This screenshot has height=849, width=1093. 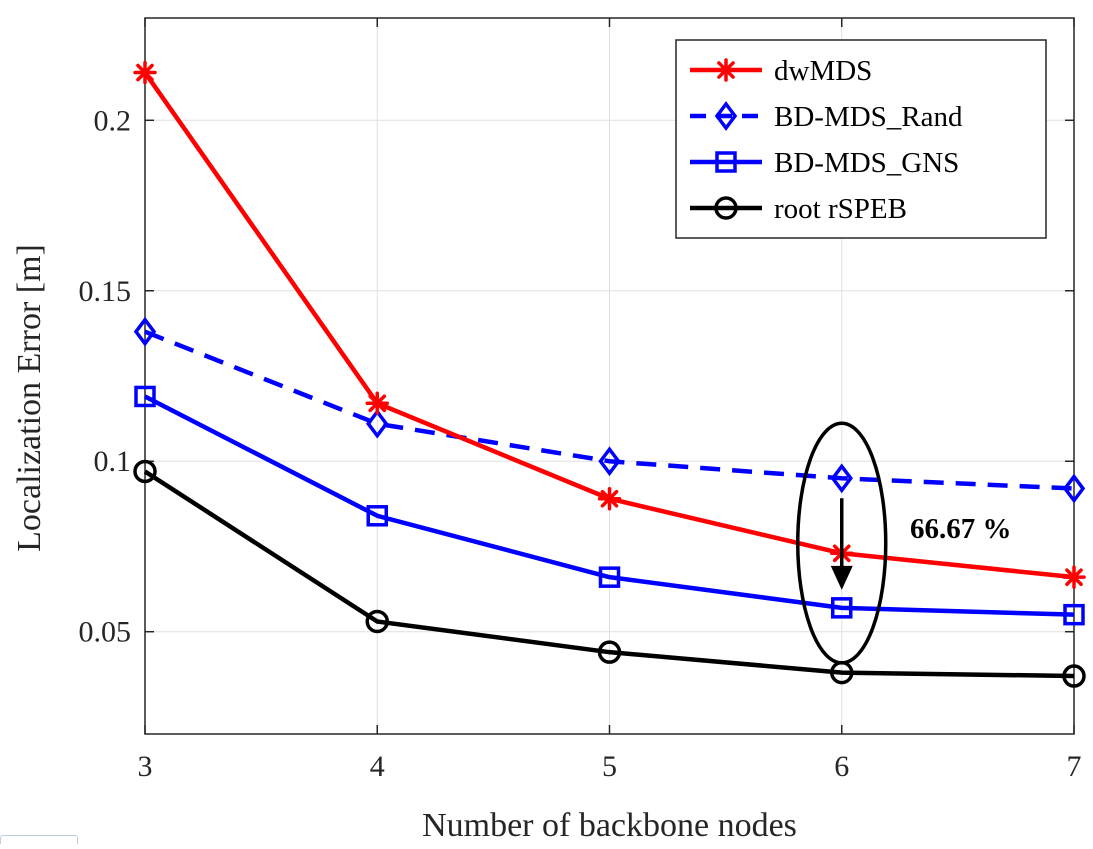 I want to click on legend-entry-bd-mds-rand: BD-MDS_Rand, so click(x=826, y=117).